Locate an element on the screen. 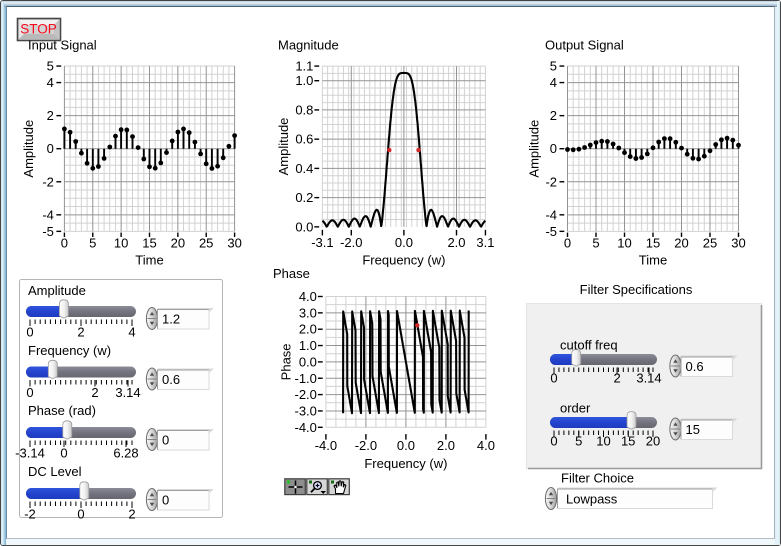 This screenshot has height=546, width=781. svg-text: Phase (rad) is located at coordinates (62, 410).